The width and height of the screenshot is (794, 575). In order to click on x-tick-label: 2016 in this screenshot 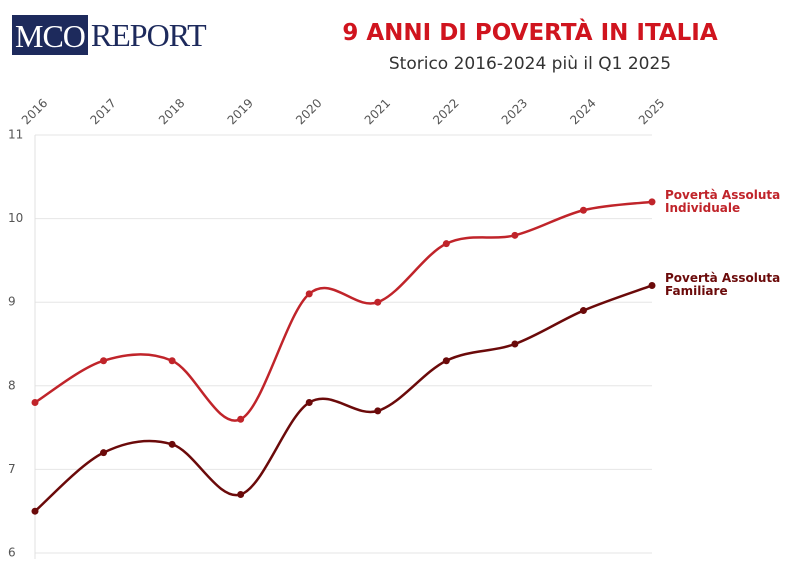, I will do `click(34, 111)`.